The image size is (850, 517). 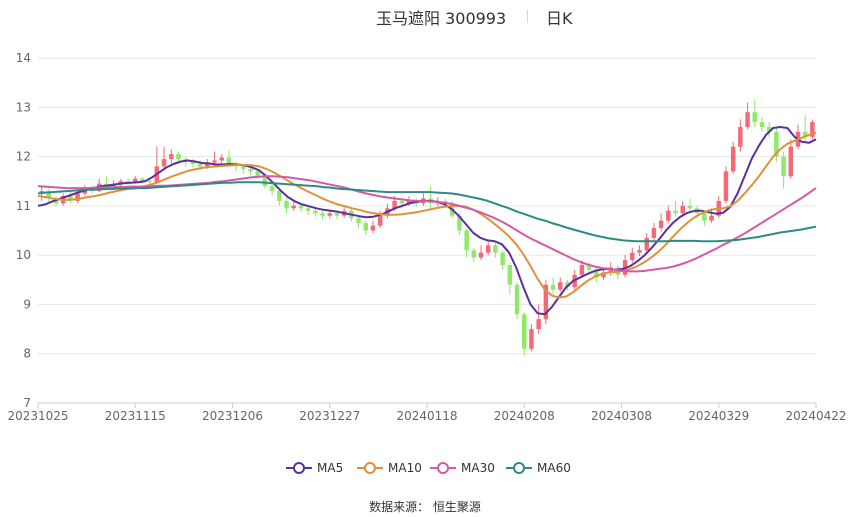 What do you see at coordinates (427, 212) in the screenshot?
I see `series-line-ma60` at bounding box center [427, 212].